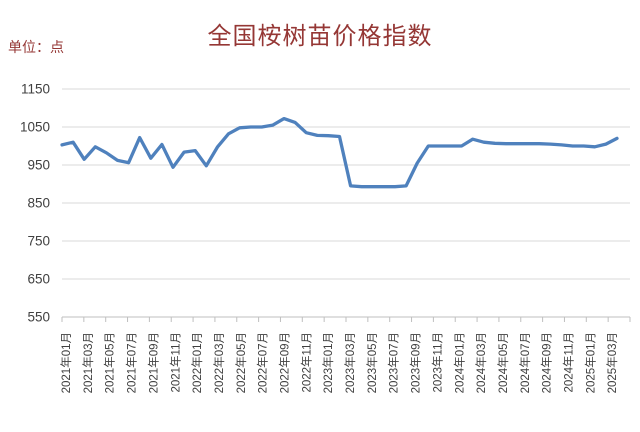  What do you see at coordinates (339, 152) in the screenshot?
I see `price-index-line` at bounding box center [339, 152].